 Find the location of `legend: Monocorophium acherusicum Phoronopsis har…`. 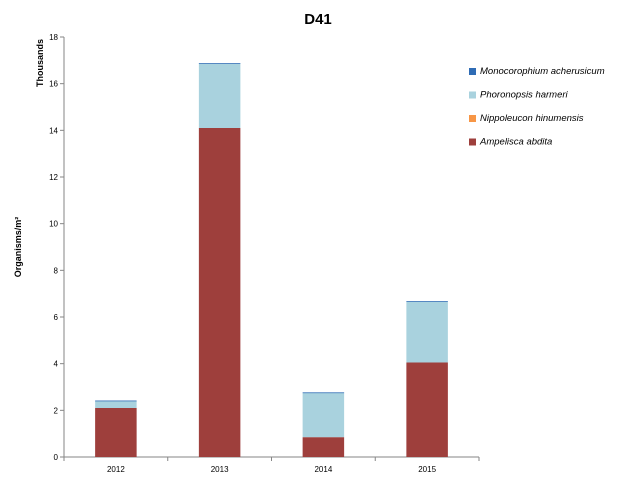

legend: Monocorophium acherusicum Phoronopsis har… is located at coordinates (537, 107).